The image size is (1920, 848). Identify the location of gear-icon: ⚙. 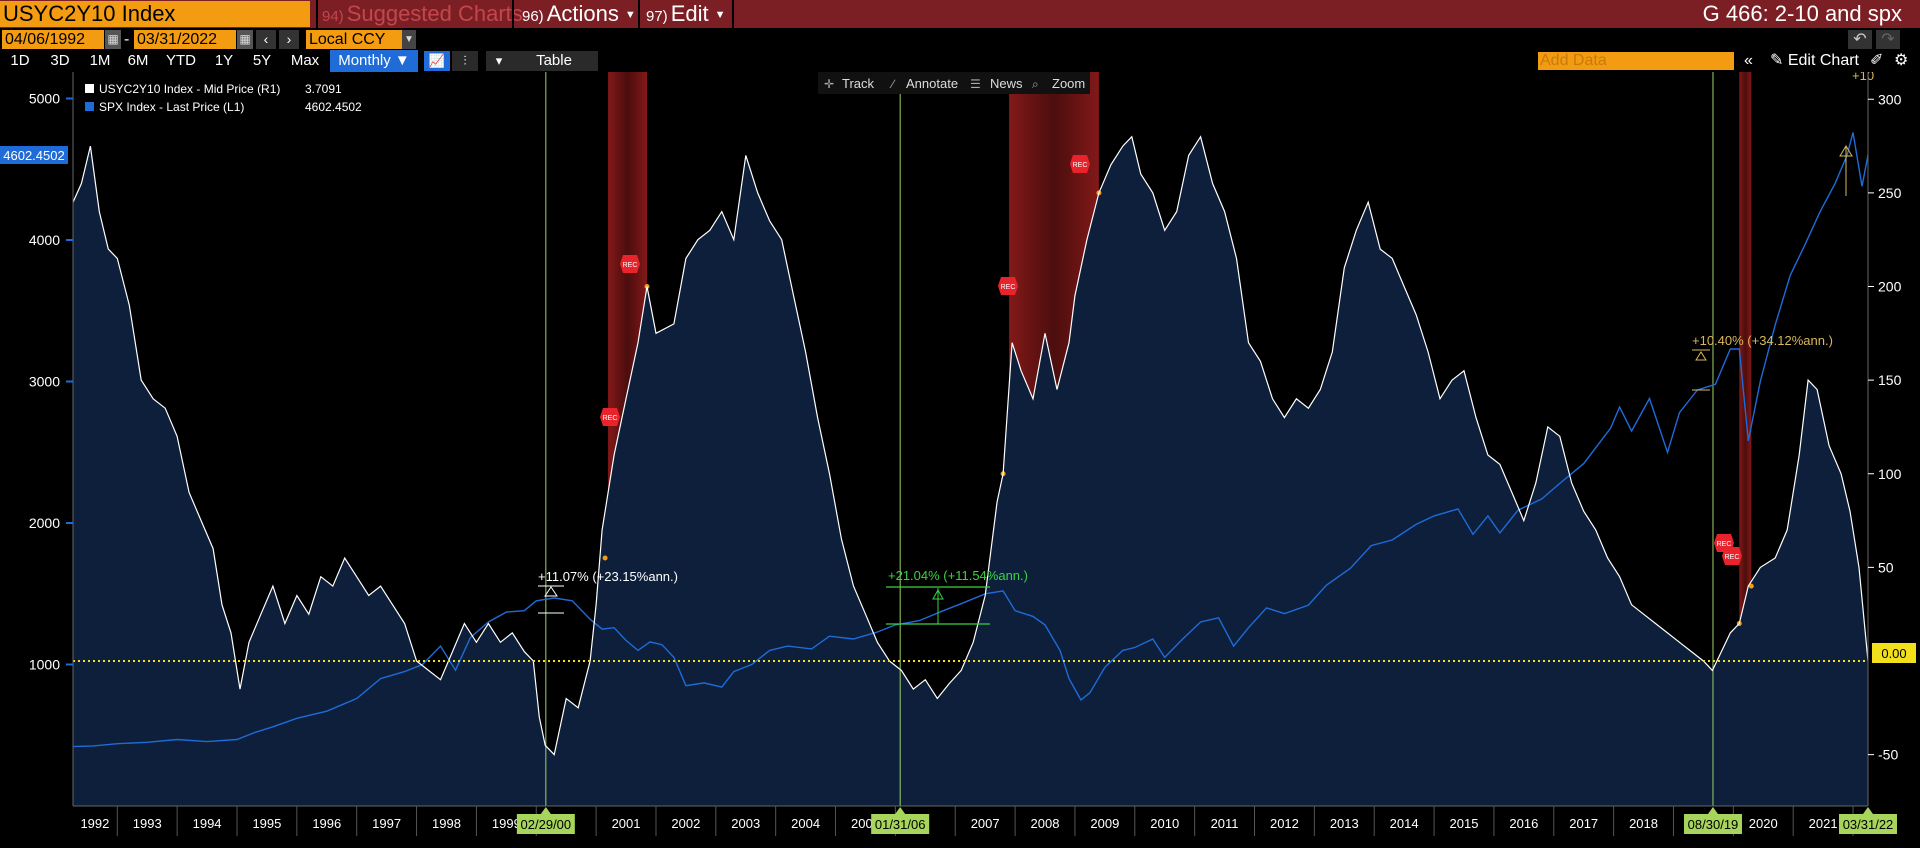
(1901, 60).